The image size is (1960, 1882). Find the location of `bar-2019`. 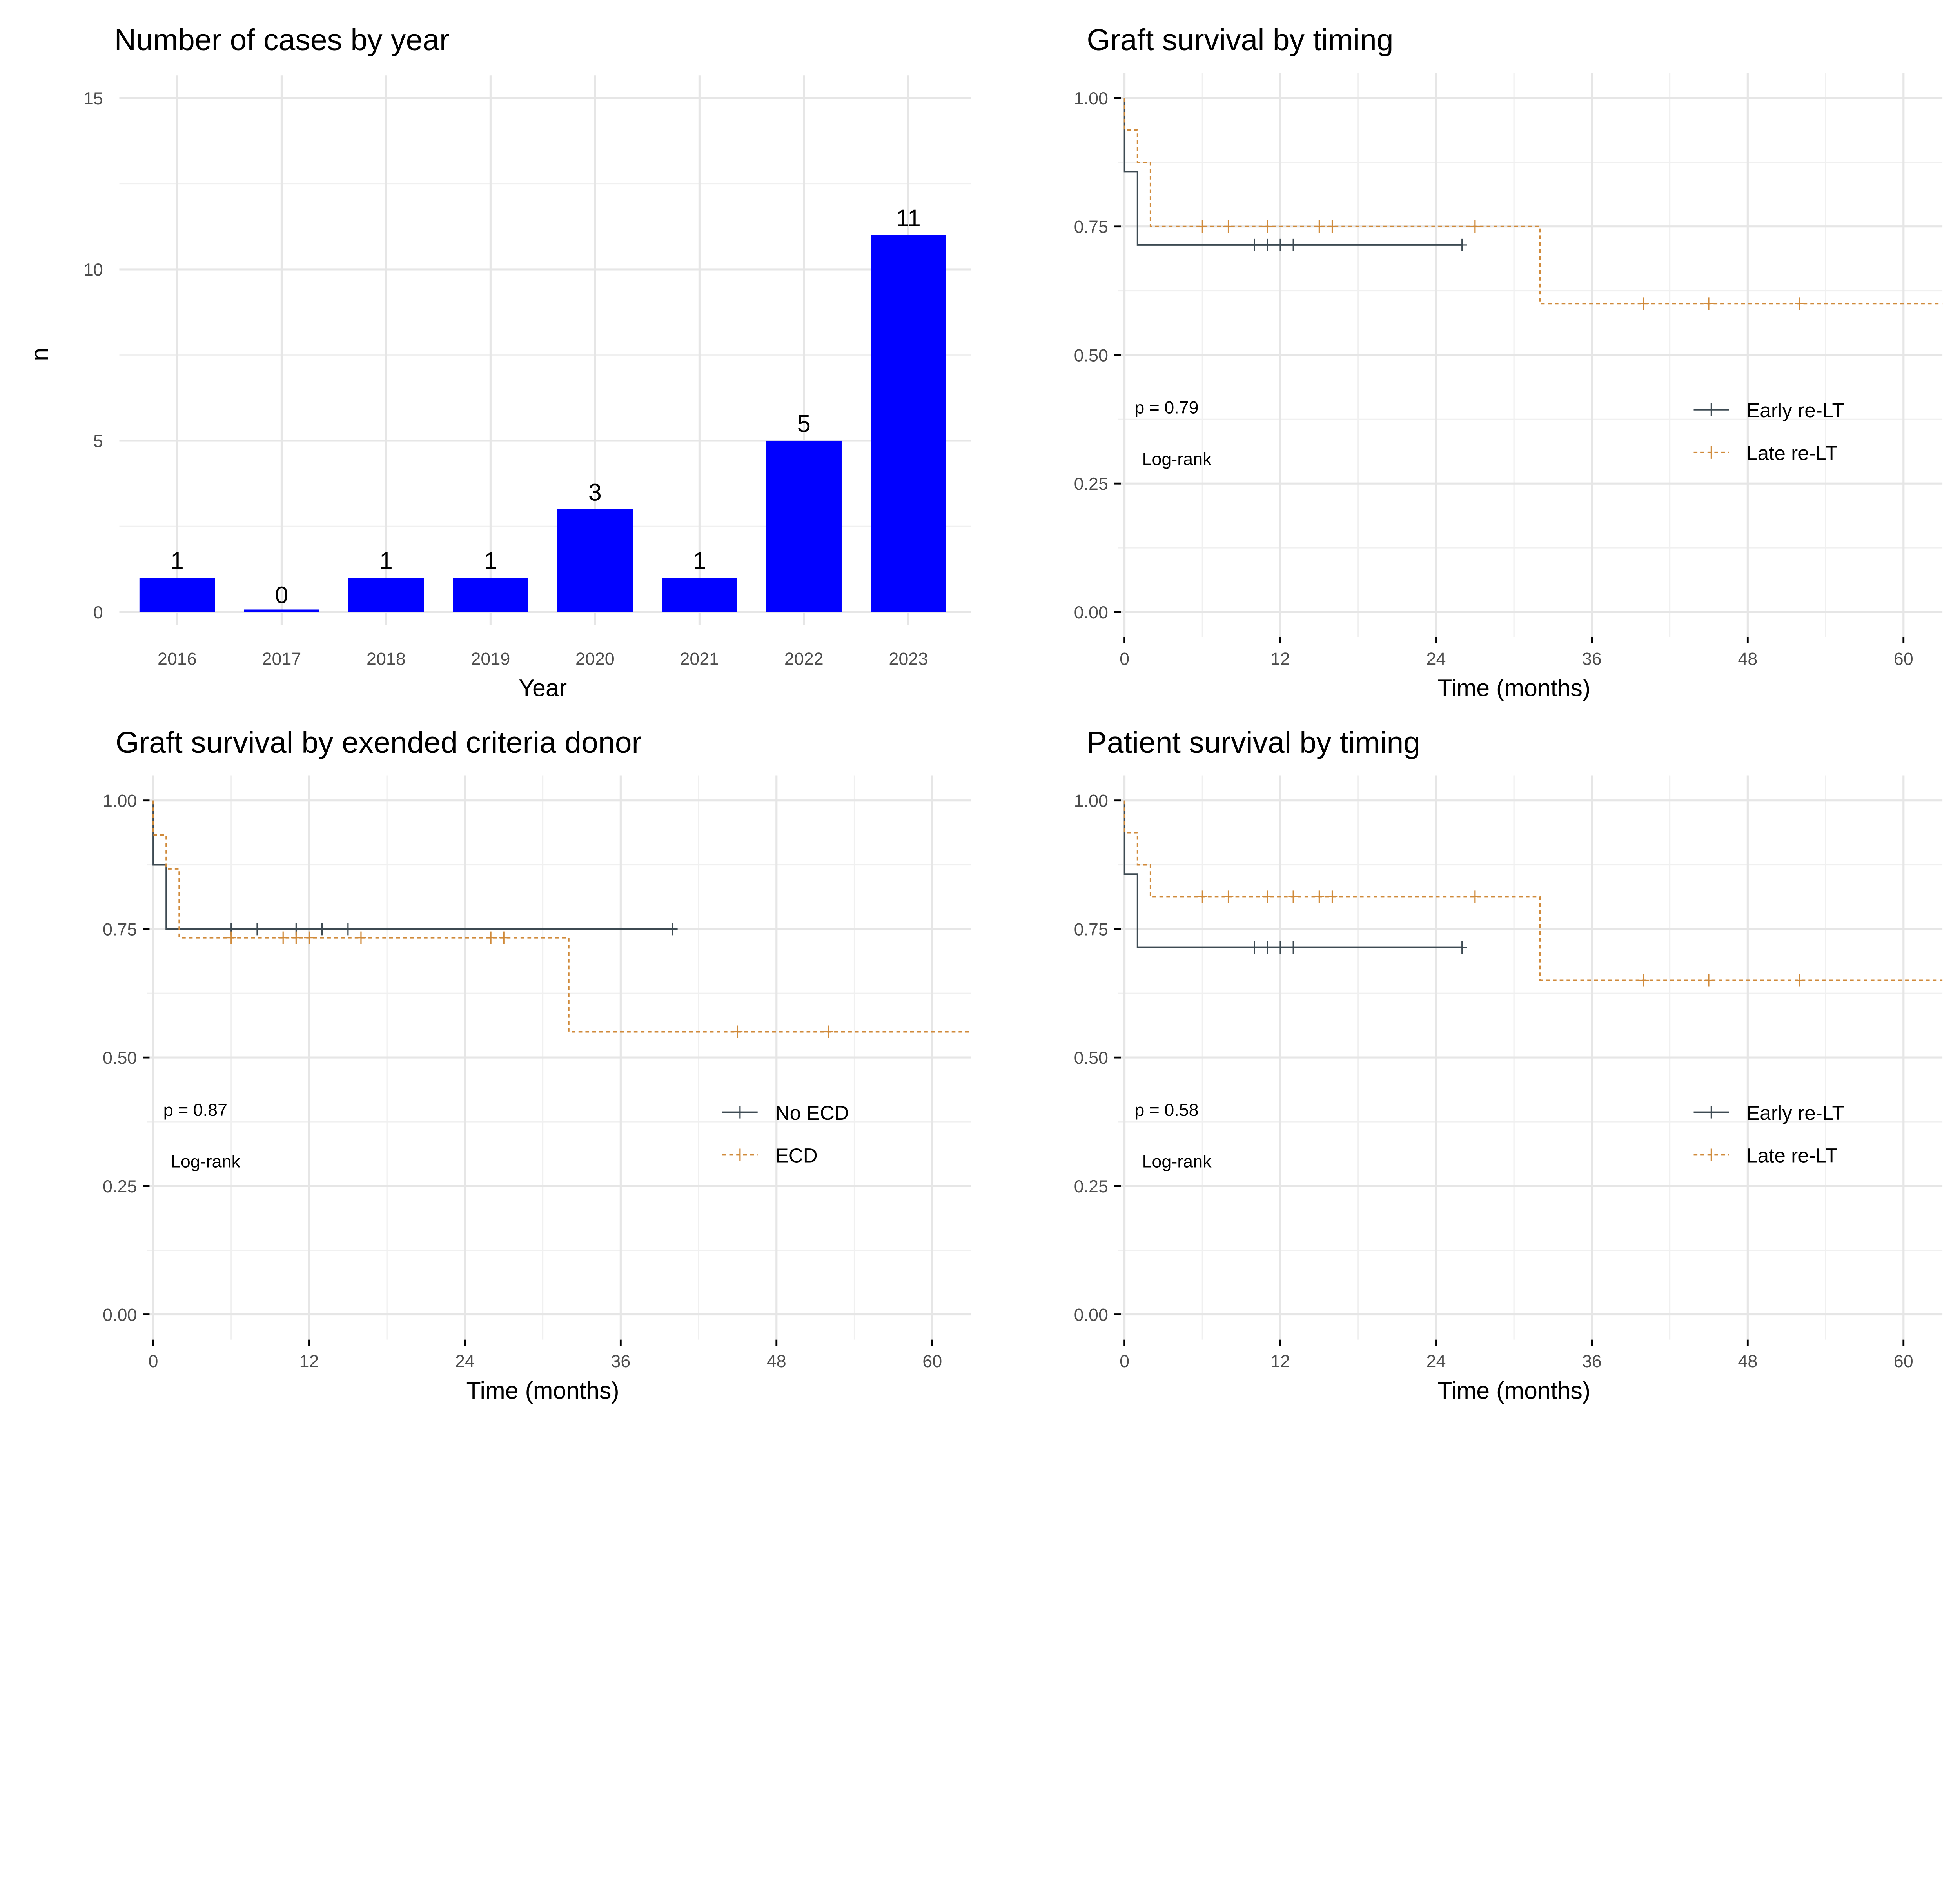

bar-2019 is located at coordinates (491, 595).